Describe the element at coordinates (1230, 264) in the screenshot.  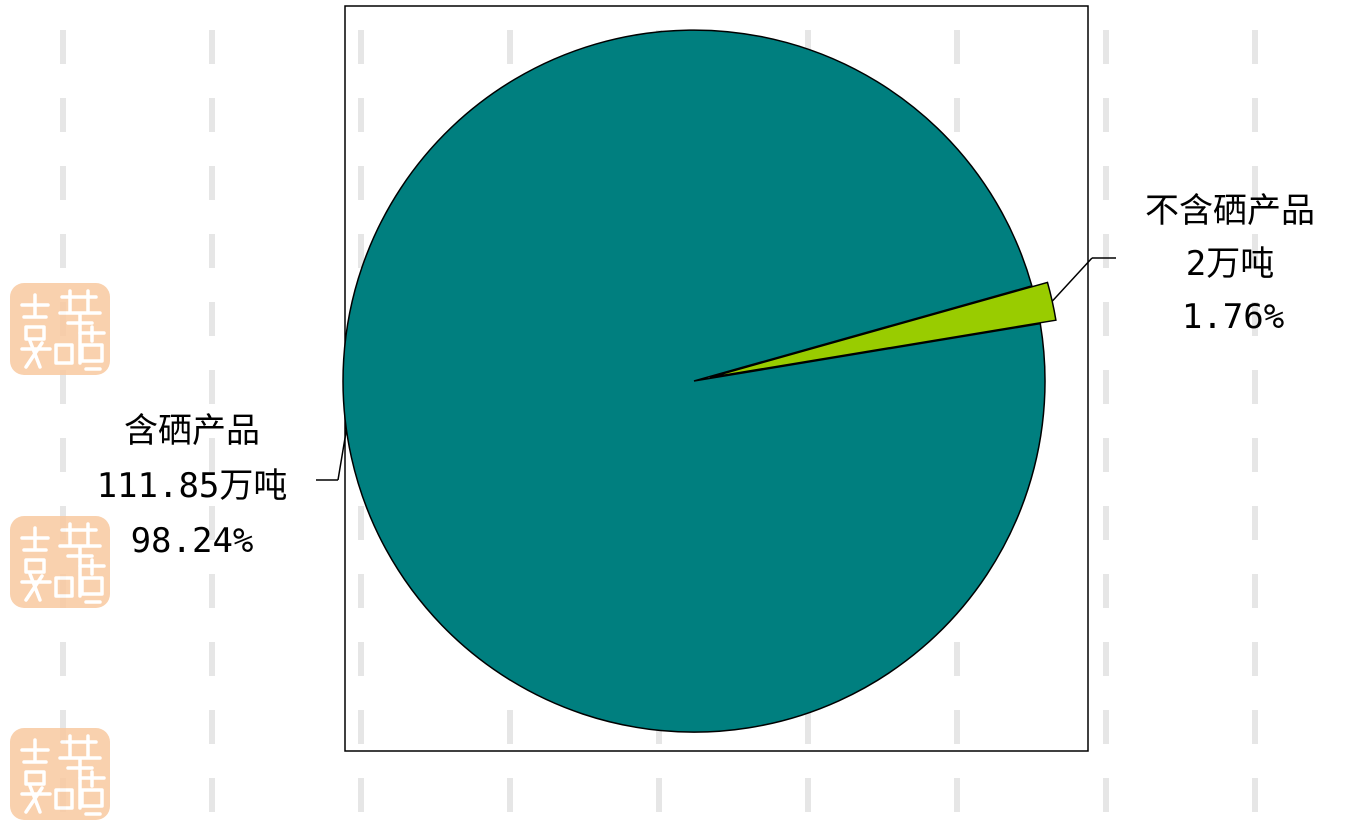
I see `slice-label-value: 2万吨` at that location.